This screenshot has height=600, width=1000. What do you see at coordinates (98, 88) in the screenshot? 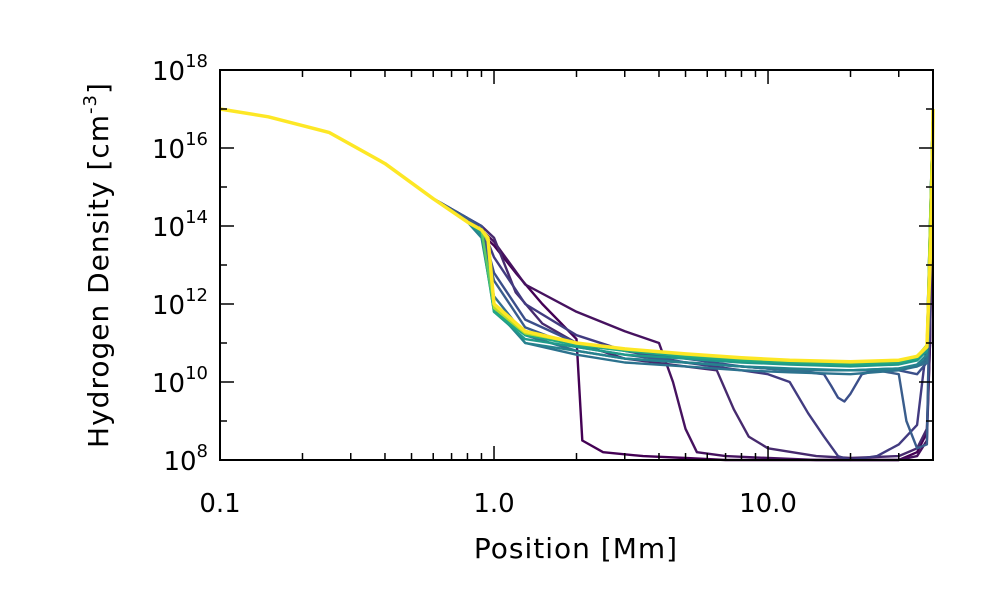
I see `y-axis-label-close: ]` at bounding box center [98, 88].